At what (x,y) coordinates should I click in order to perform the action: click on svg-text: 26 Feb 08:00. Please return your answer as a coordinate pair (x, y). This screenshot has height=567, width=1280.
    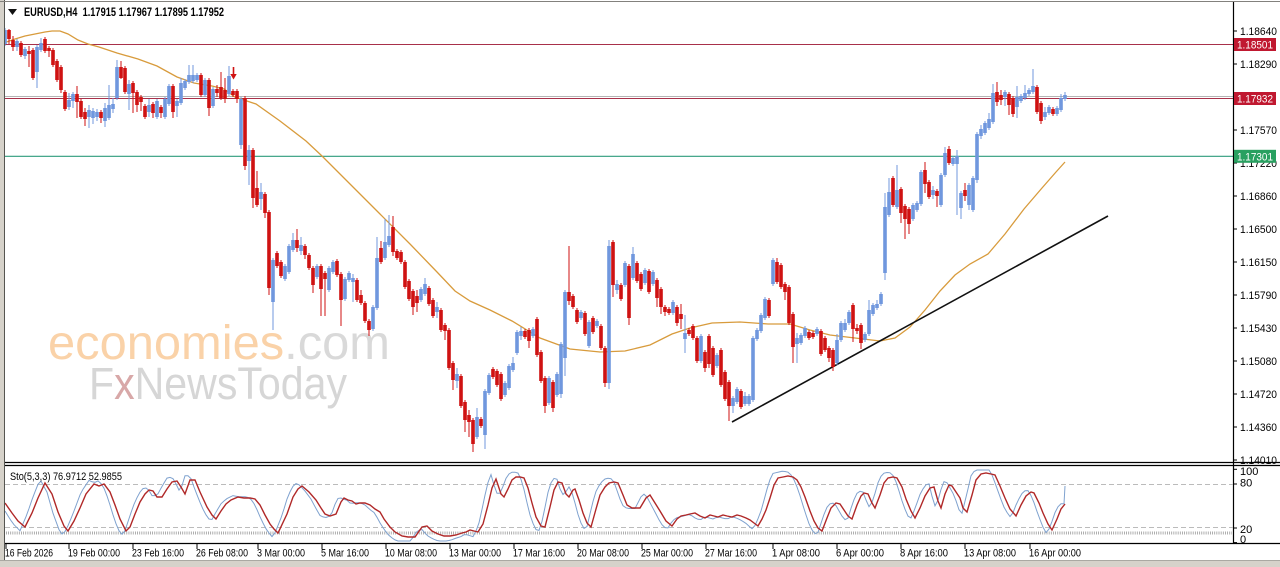
    Looking at the image, I should click on (222, 554).